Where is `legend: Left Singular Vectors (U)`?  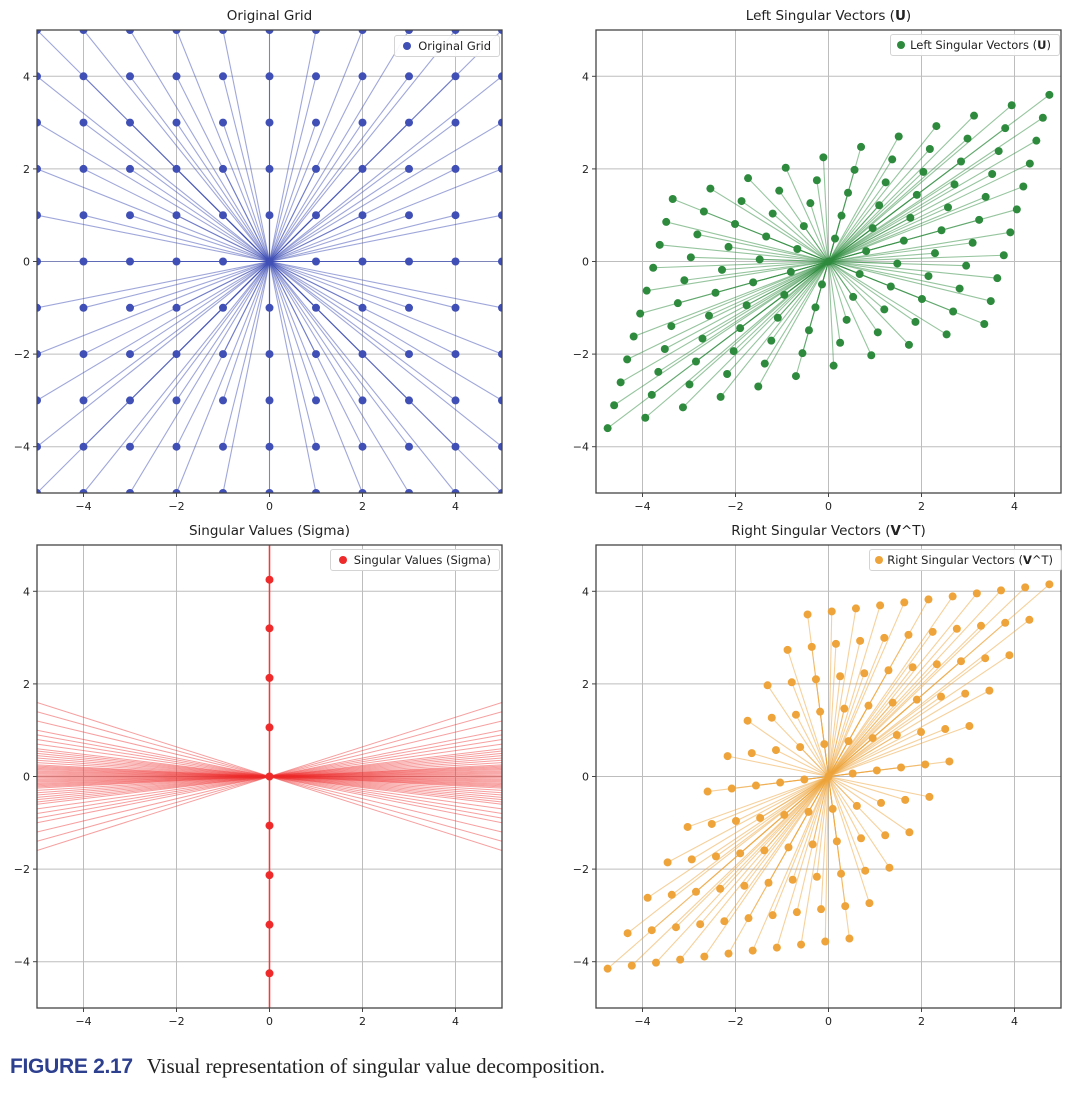
legend: Left Singular Vectors (U) is located at coordinates (975, 45).